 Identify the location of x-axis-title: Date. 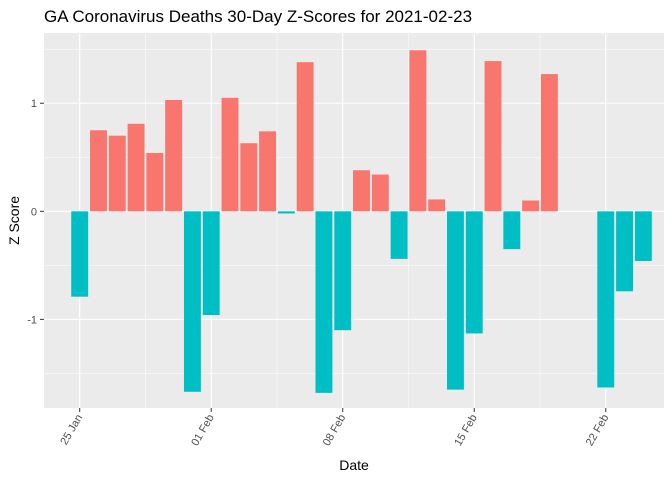
(354, 465).